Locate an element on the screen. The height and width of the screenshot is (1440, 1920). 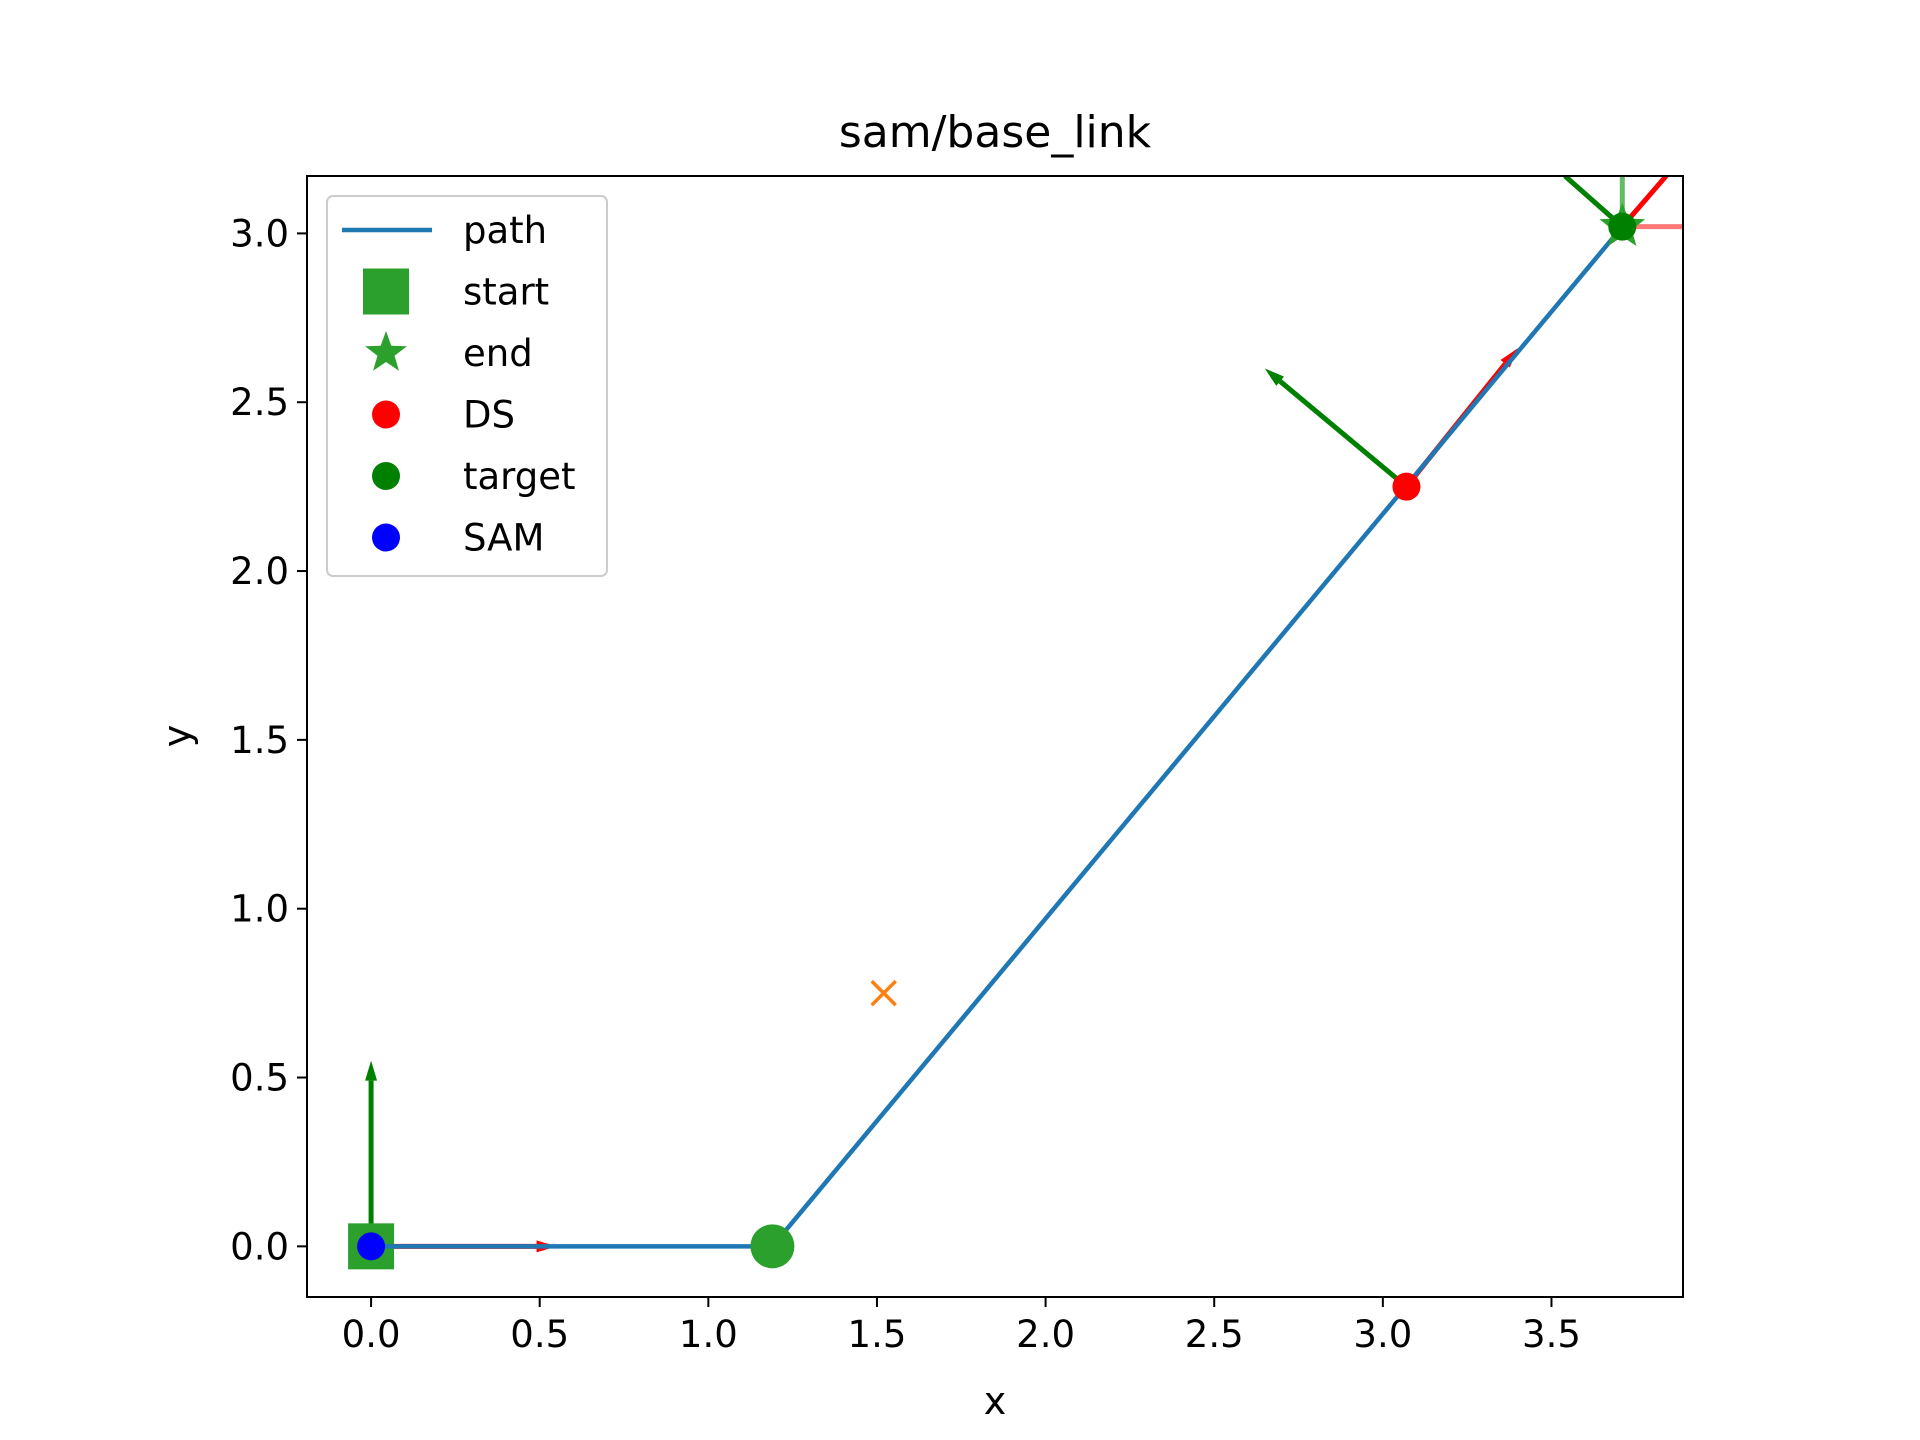
legend-entry-path: path is located at coordinates (444, 230).